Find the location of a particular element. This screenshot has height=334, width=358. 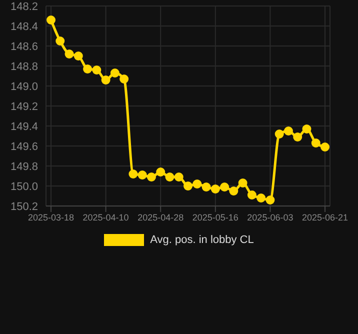

x-tick-label: 2025-05-16 is located at coordinates (215, 217).